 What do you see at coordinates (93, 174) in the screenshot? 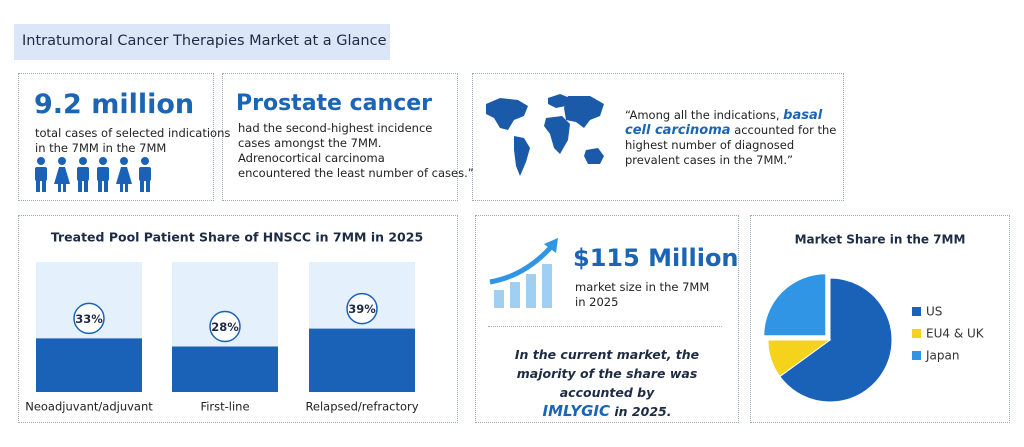
I see `people-icons` at bounding box center [93, 174].